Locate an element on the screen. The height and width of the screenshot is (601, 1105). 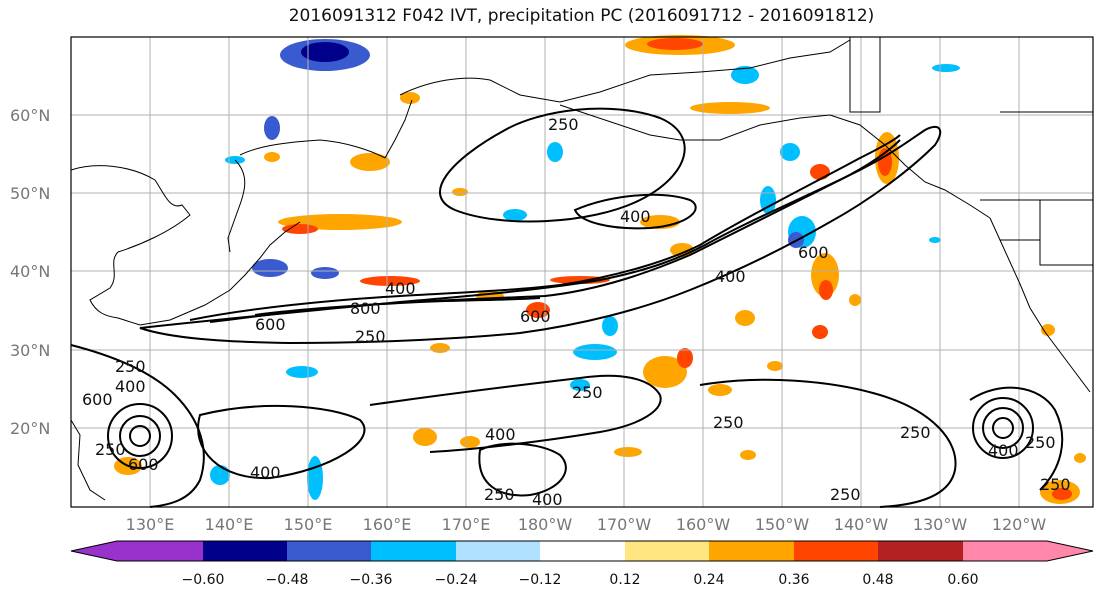
state-borders is located at coordinates (1036, 188).